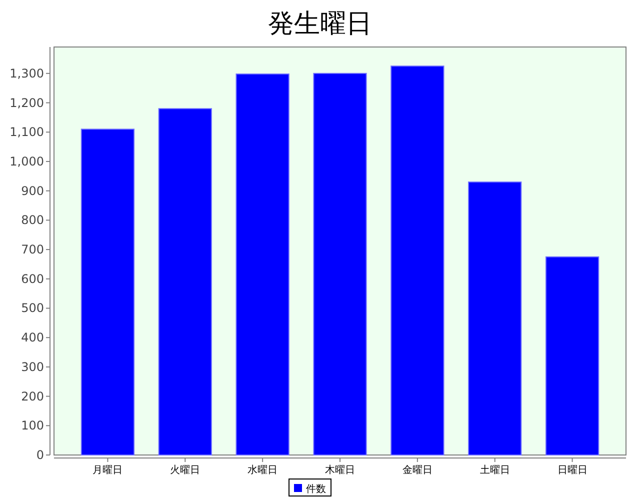 Image resolution: width=640 pixels, height=500 pixels. Describe the element at coordinates (27, 132) in the screenshot. I see `y-tick-label: 1,100` at that location.